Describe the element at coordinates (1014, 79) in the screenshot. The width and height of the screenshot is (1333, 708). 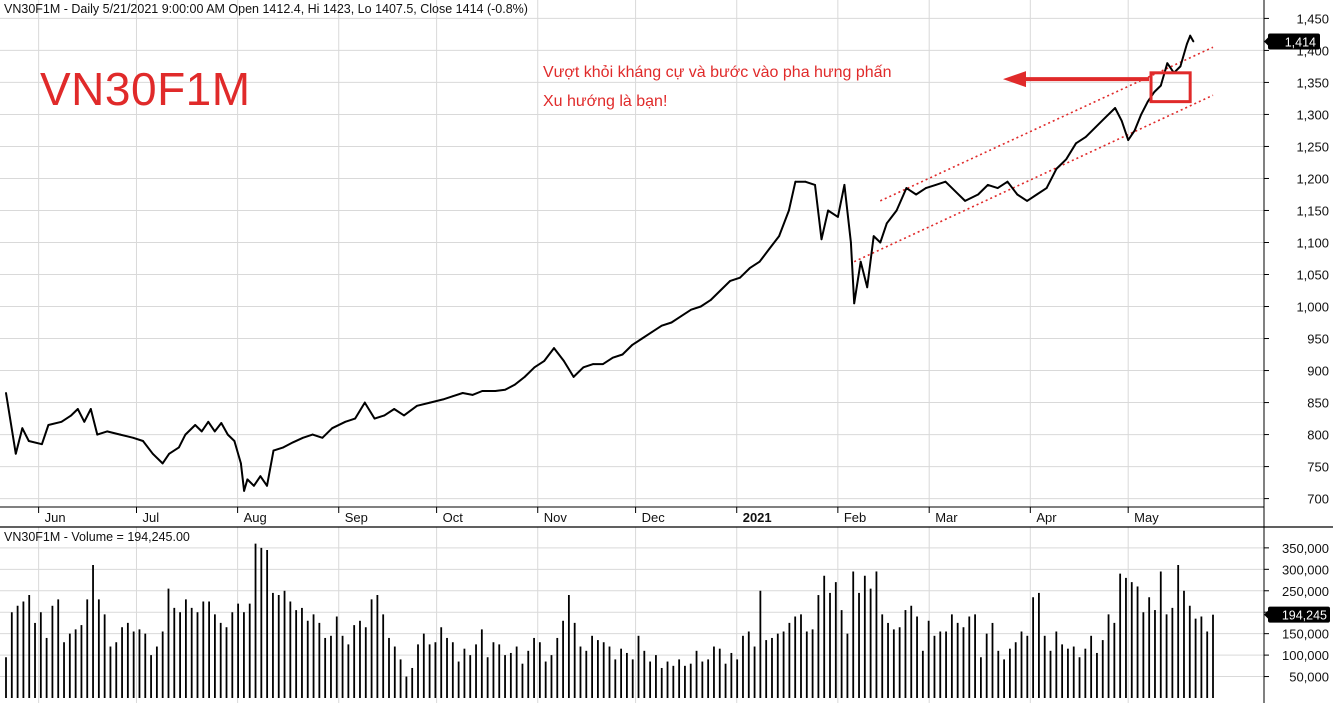
I see `annotation-arrow-head` at that location.